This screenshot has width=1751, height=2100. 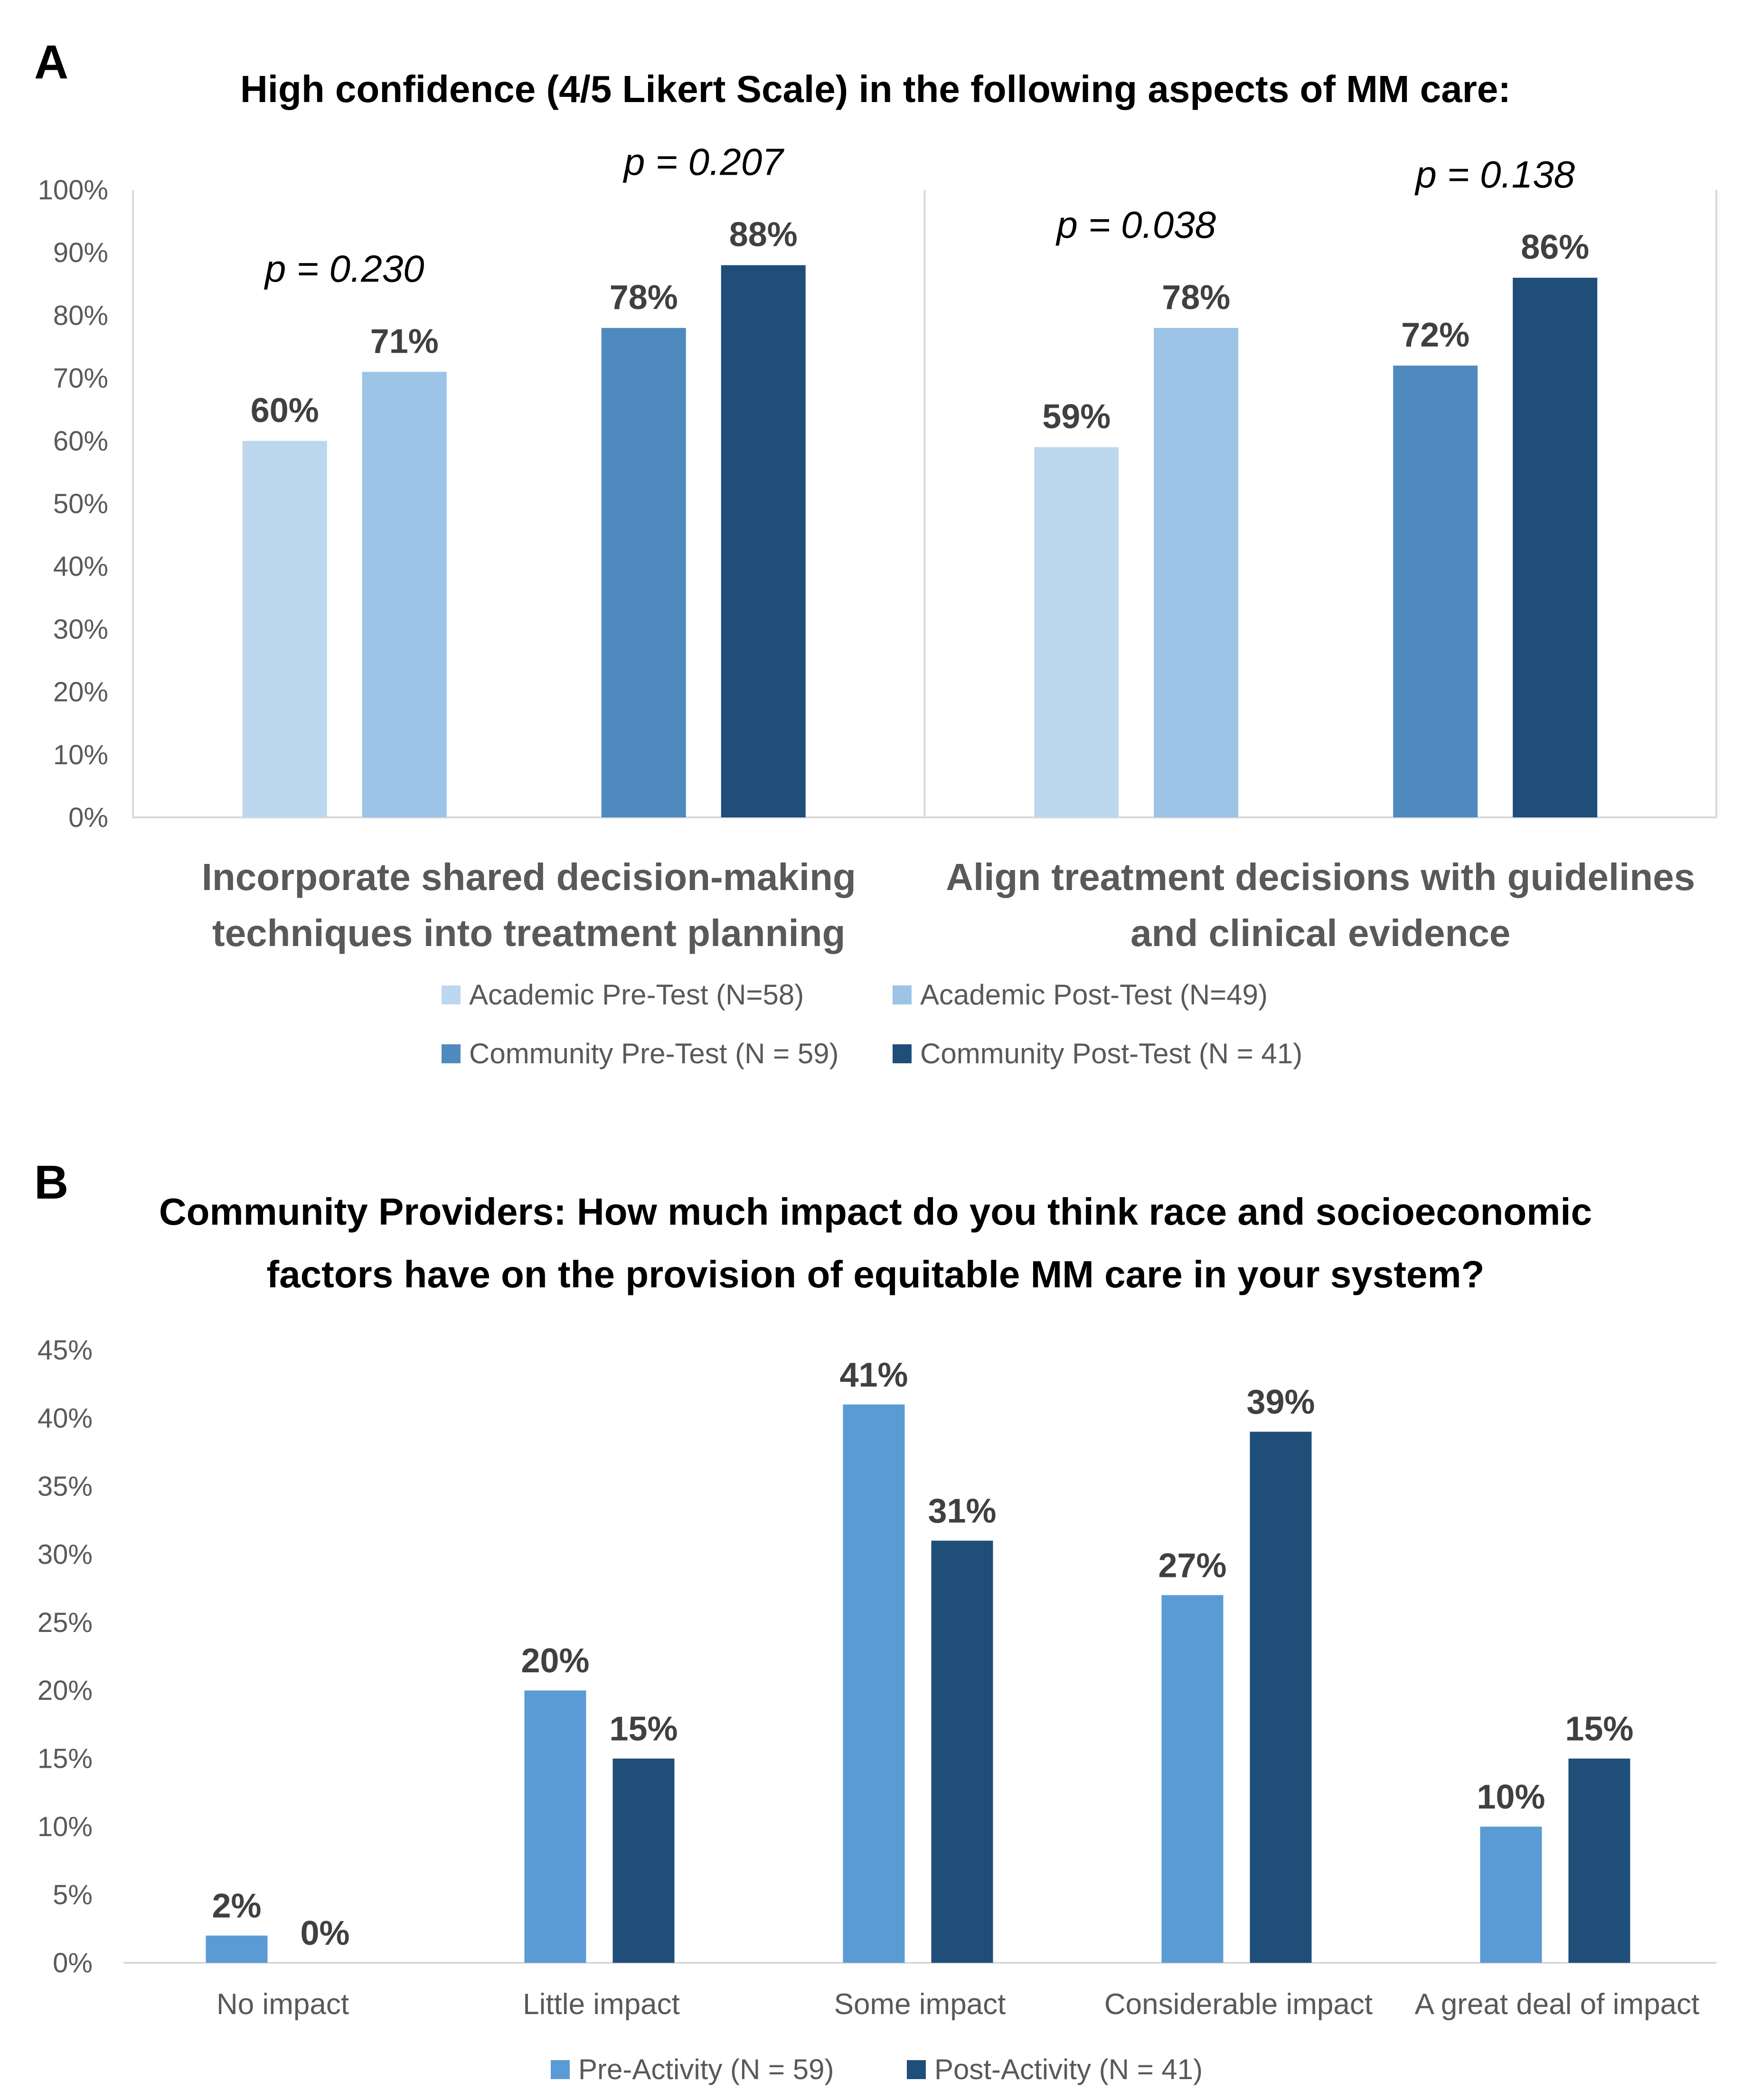 What do you see at coordinates (920, 326) in the screenshot?
I see `panel-a-data-labels: 60% 71% 78% 88% 59% 78% 72% 86%` at bounding box center [920, 326].